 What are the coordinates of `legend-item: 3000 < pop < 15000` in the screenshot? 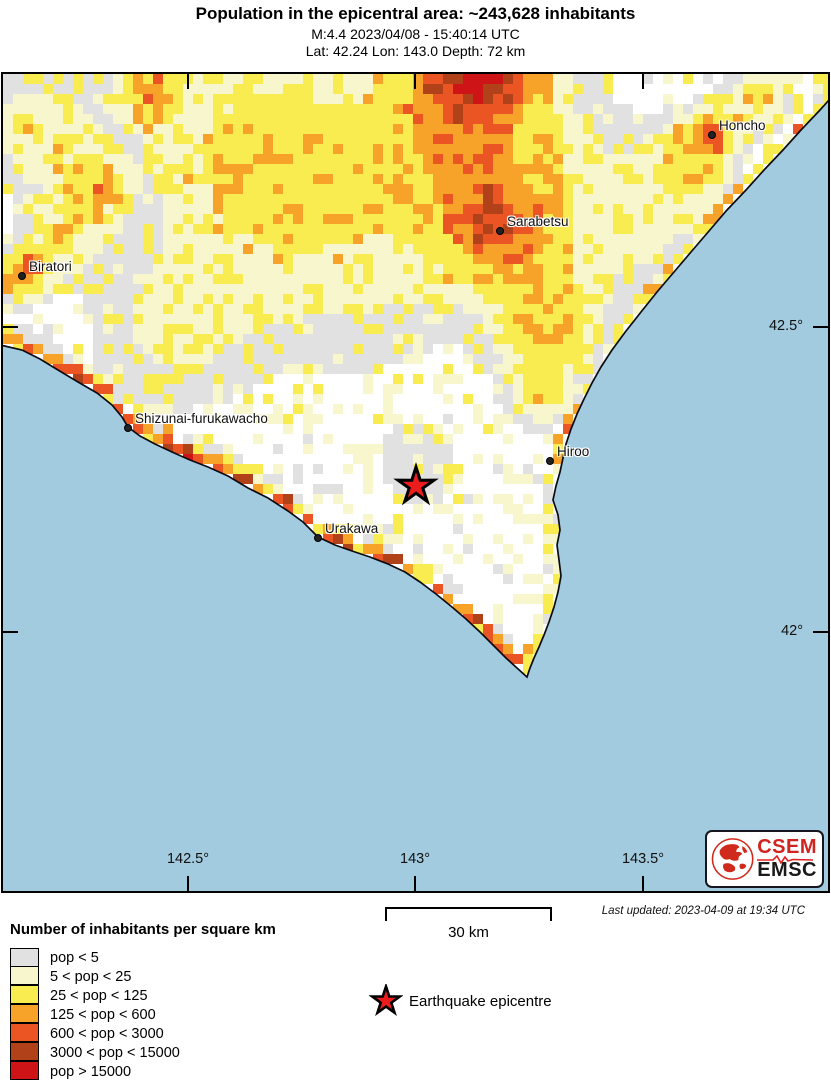 It's located at (95, 1052).